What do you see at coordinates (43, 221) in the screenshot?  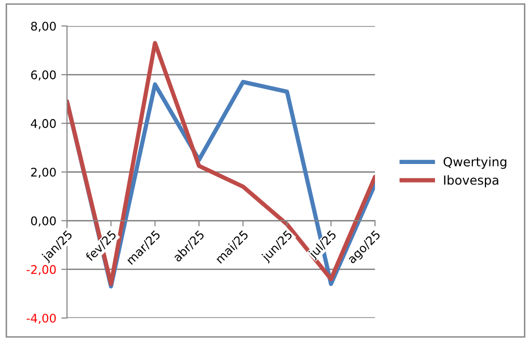 I see `y-tick-label: 0,00` at bounding box center [43, 221].